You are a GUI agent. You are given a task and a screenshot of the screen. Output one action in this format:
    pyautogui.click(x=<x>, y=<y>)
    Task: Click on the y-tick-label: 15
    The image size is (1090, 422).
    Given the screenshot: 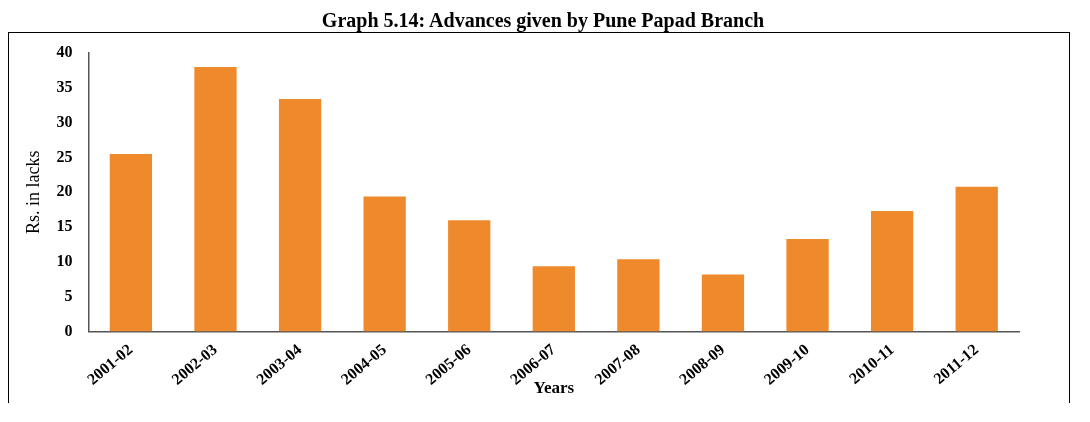 What is the action you would take?
    pyautogui.click(x=64, y=226)
    